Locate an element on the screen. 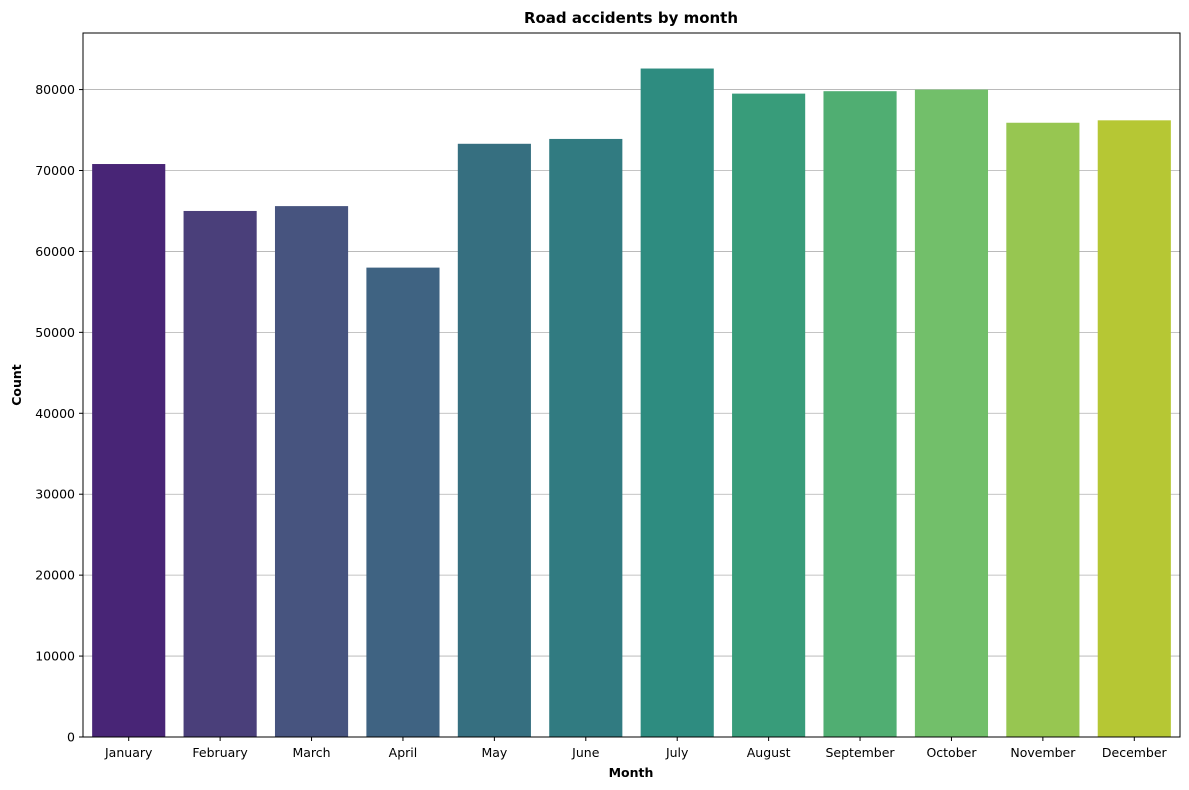  bar-july is located at coordinates (677, 402).